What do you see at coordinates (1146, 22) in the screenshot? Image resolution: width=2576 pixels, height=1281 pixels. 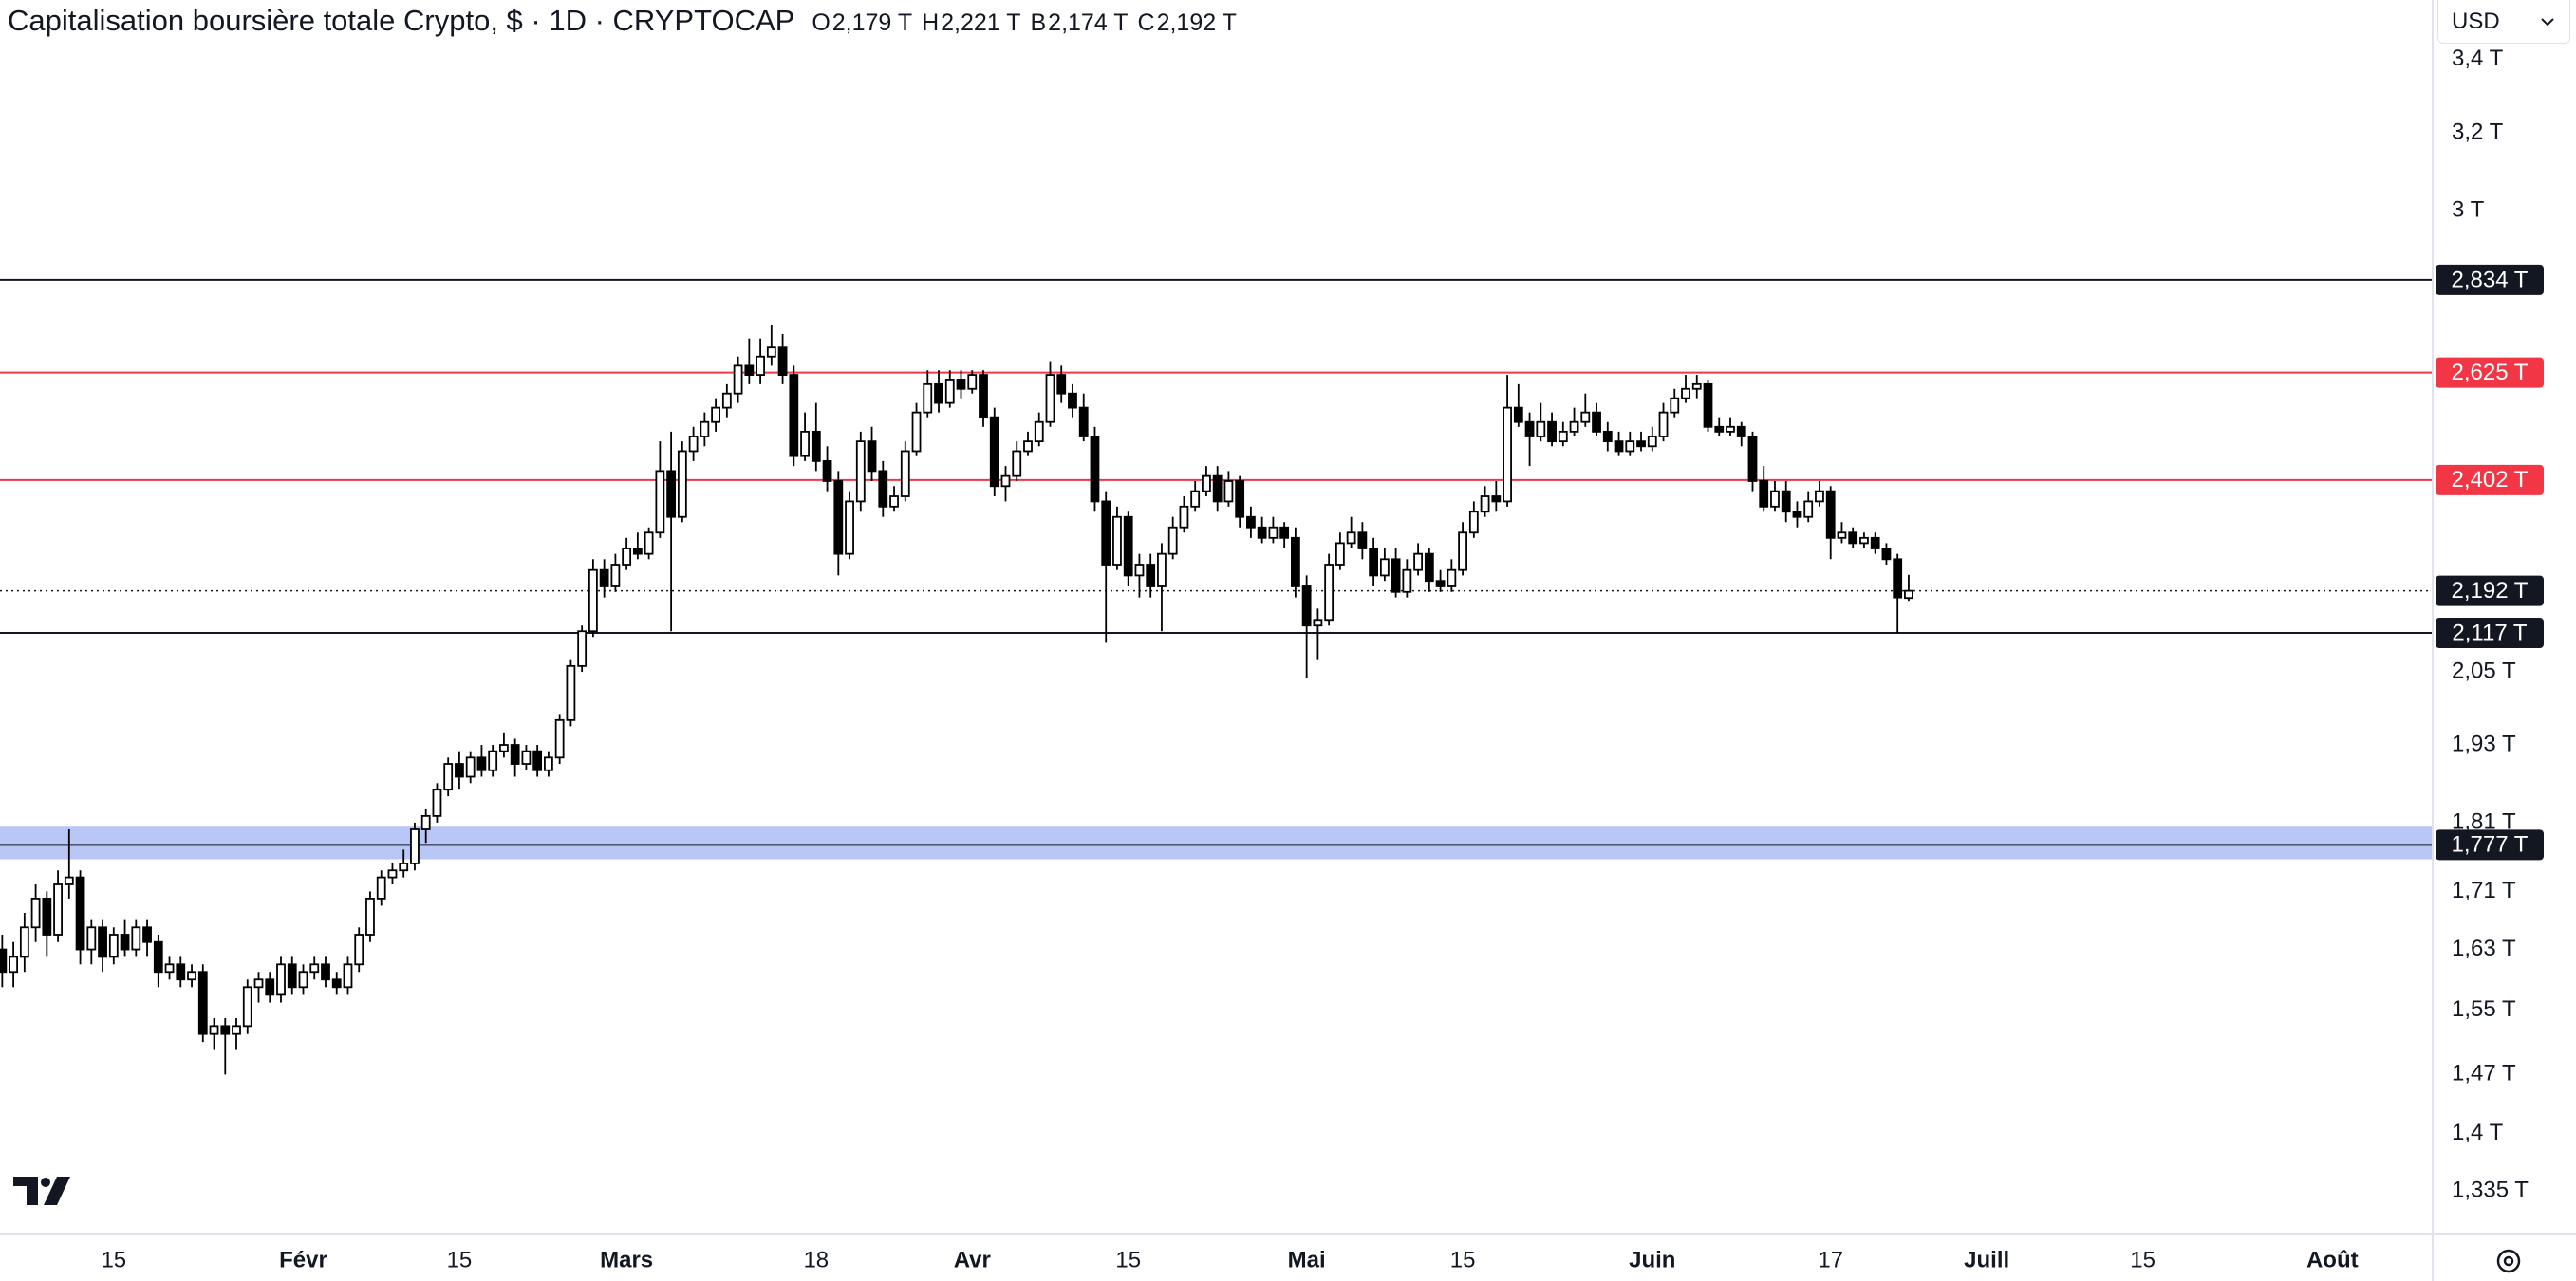 I see `ohlc-key: C` at bounding box center [1146, 22].